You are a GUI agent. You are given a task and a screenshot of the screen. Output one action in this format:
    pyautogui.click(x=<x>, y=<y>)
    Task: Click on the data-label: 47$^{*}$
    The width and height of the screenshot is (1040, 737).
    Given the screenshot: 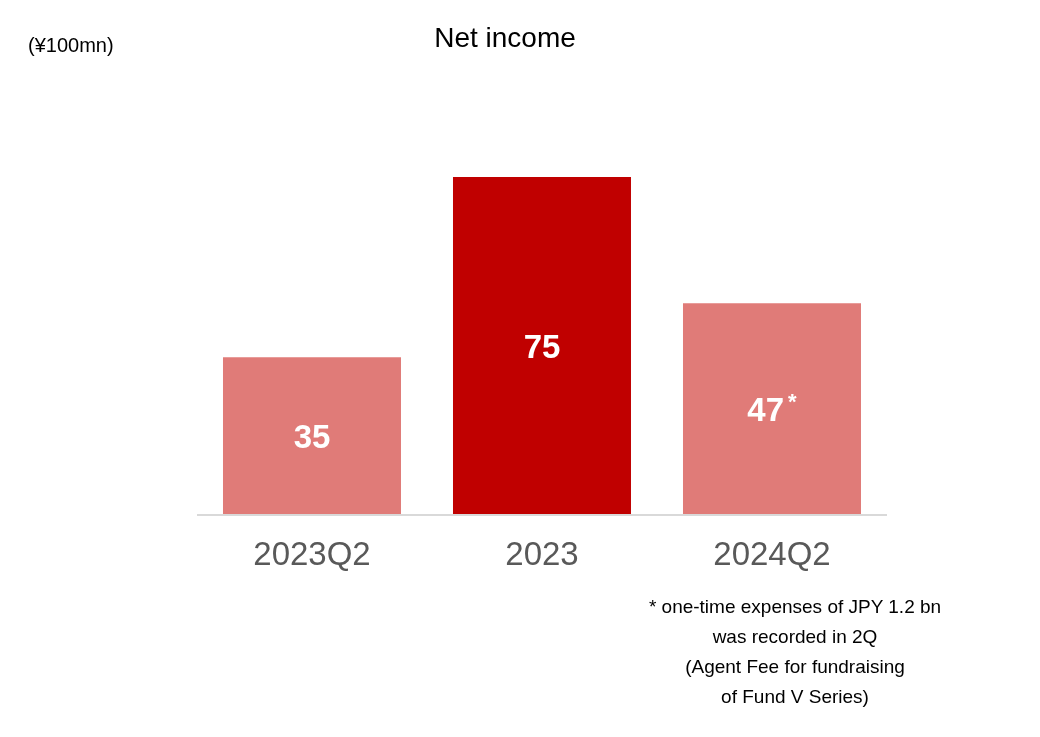 What is the action you would take?
    pyautogui.click(x=772, y=408)
    